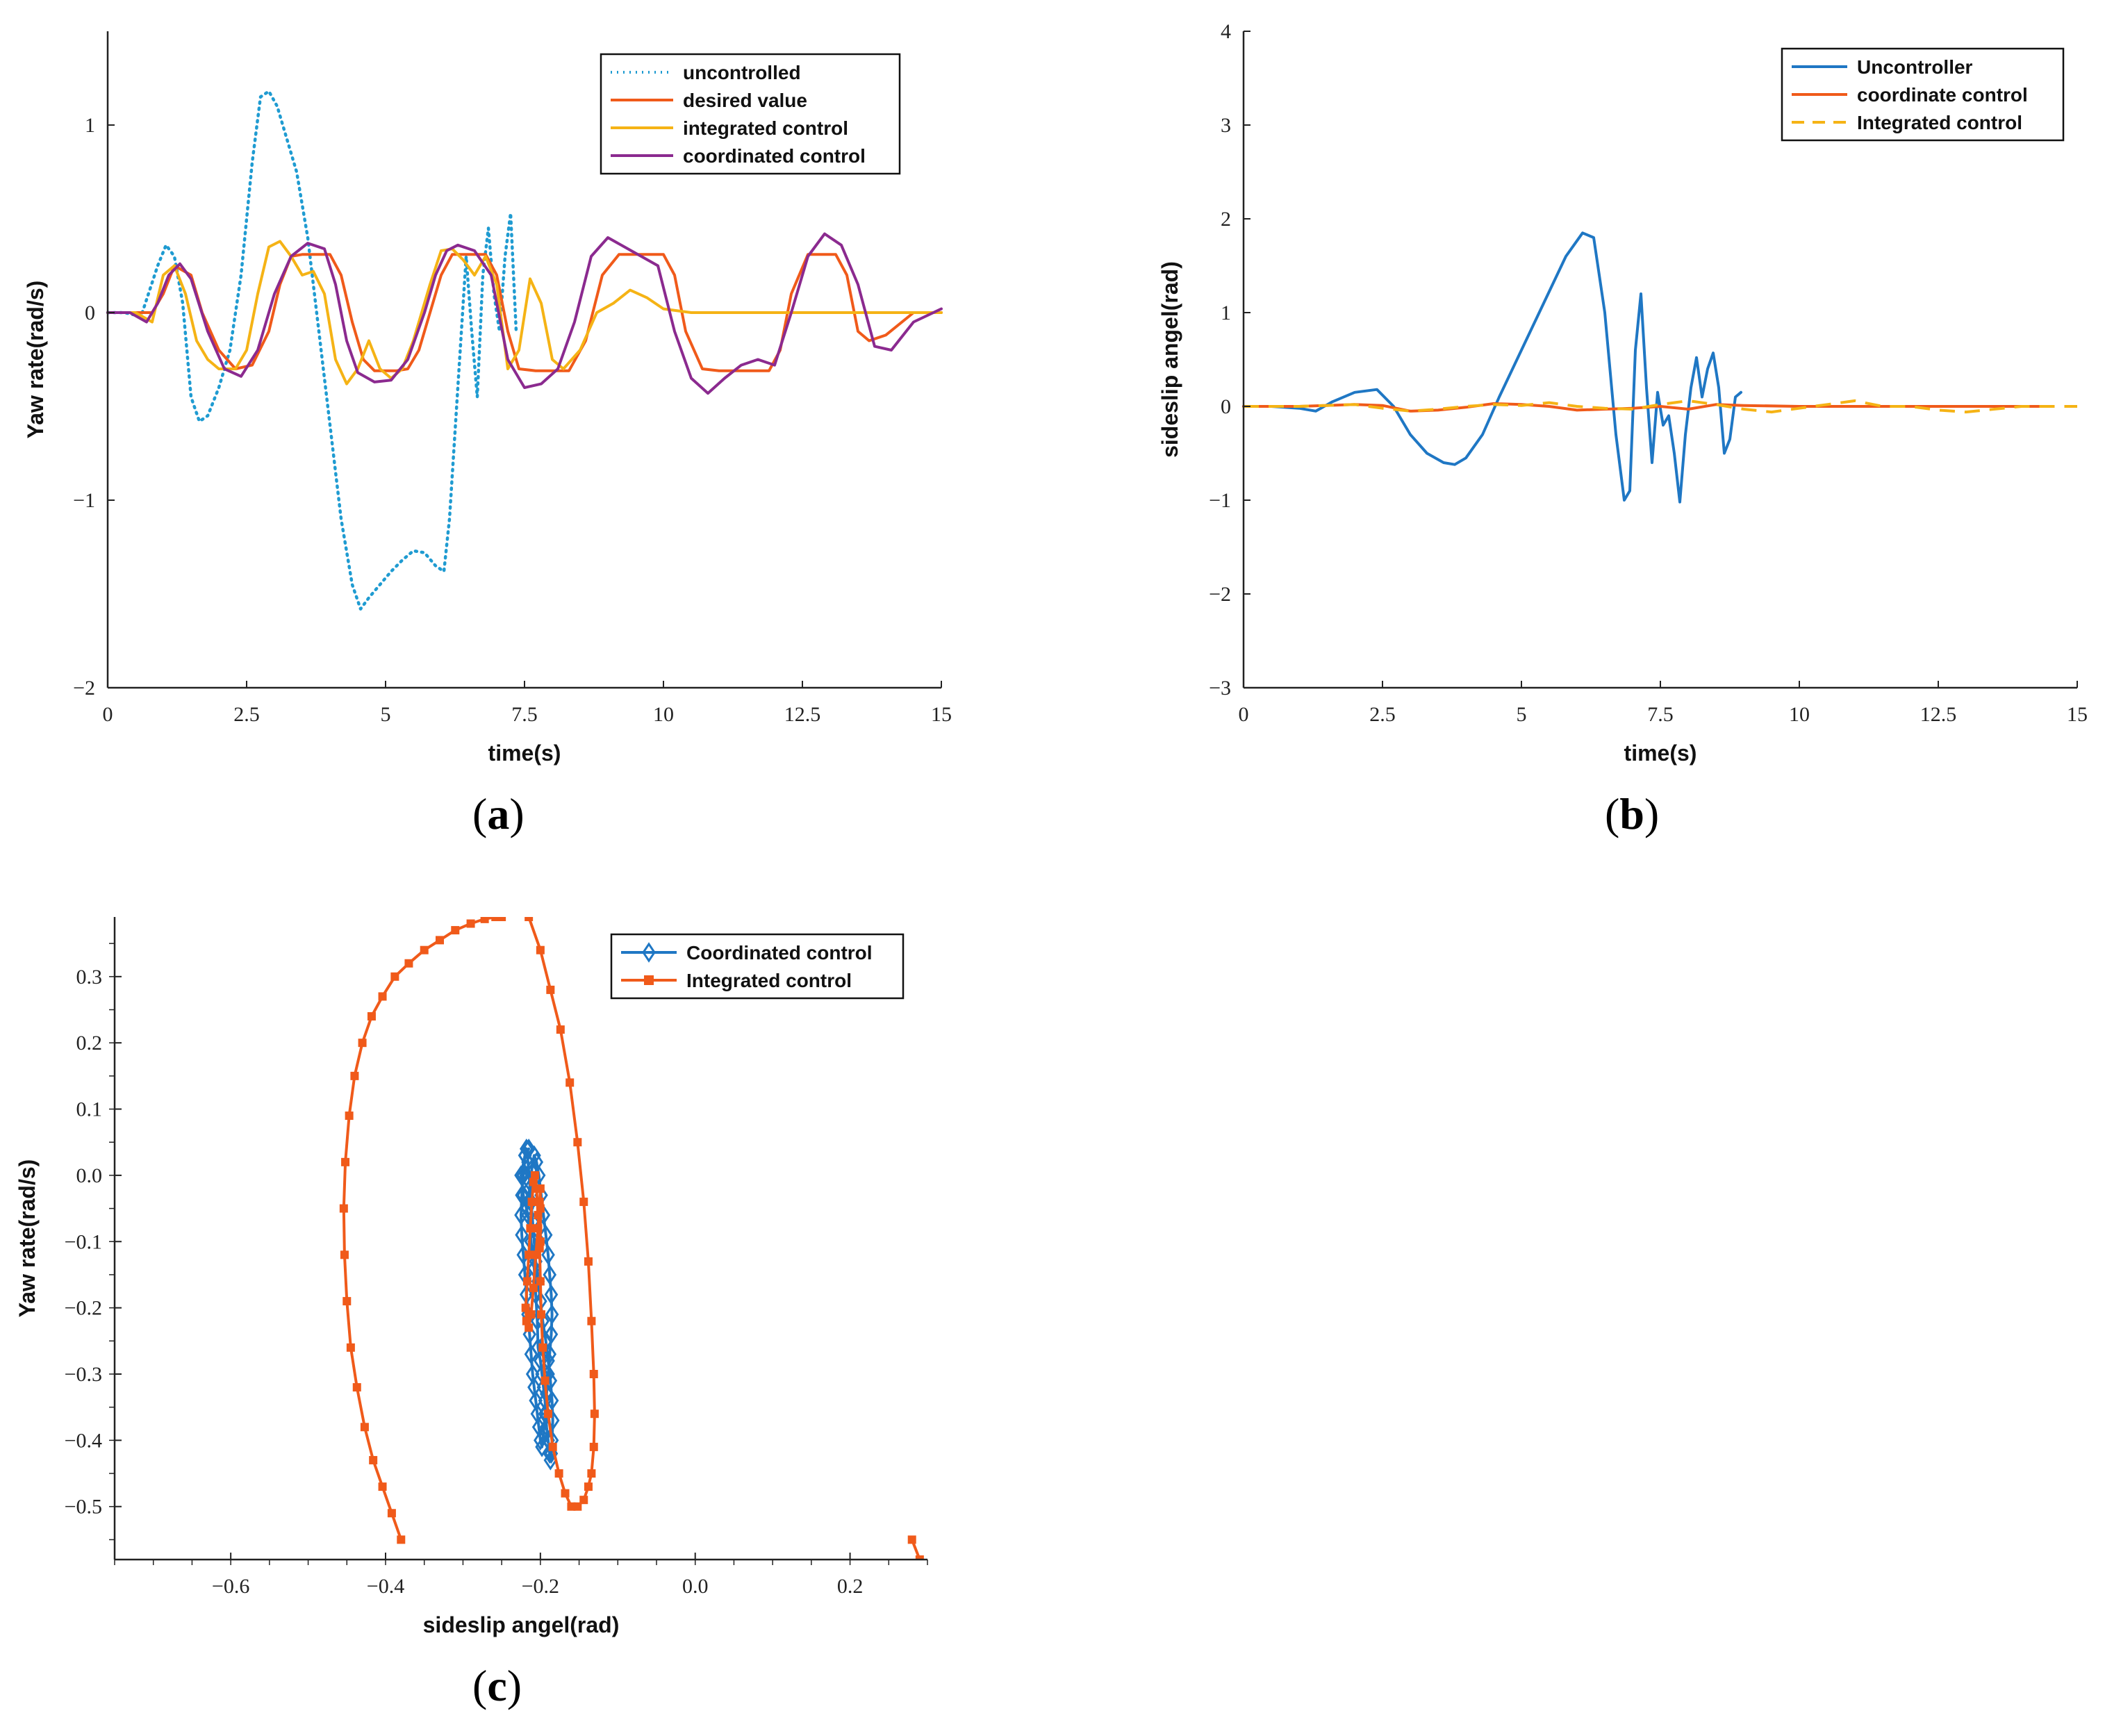 The image size is (2105, 1736). I want to click on panel-b-x-tick-label: 0, so click(1244, 714).